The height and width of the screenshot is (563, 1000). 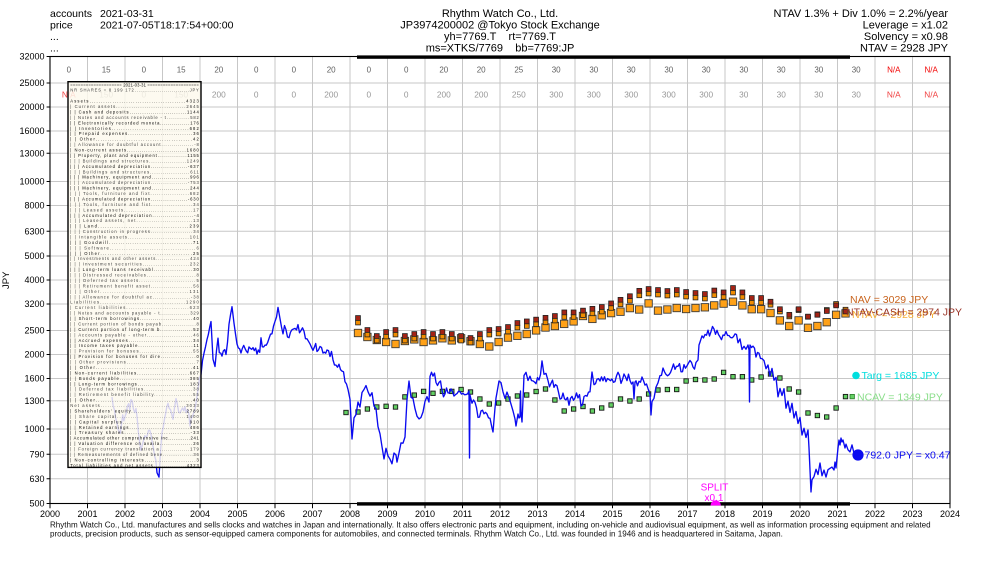 I want to click on svg-text: 2013, so click(x=537, y=514).